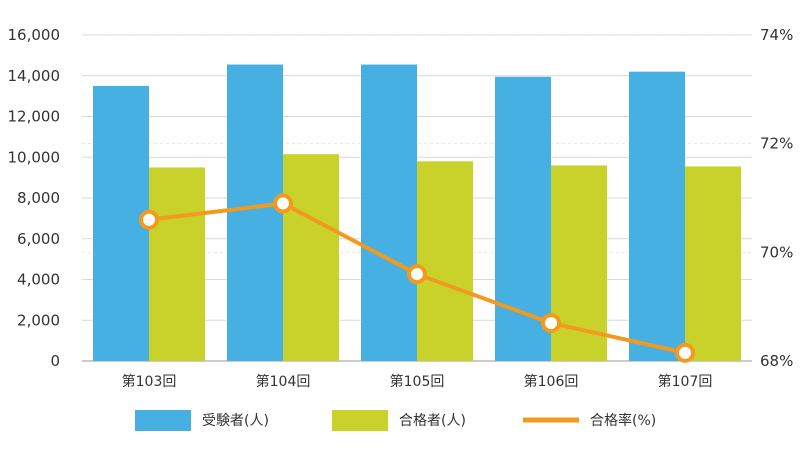 The height and width of the screenshot is (457, 800). I want to click on legend-label: 受験者(人), so click(235, 421).